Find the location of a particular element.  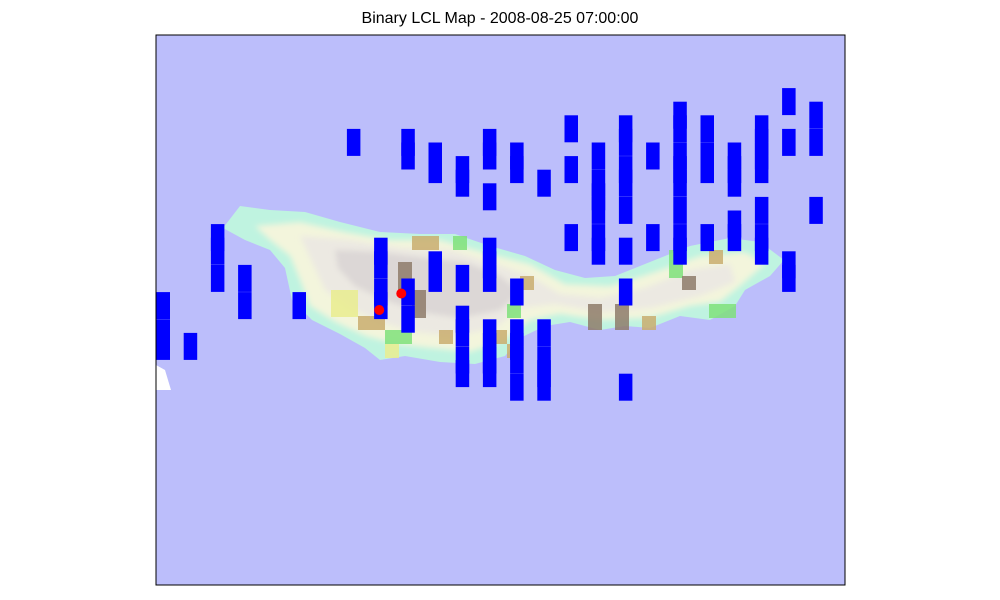

stations is located at coordinates (390, 301).